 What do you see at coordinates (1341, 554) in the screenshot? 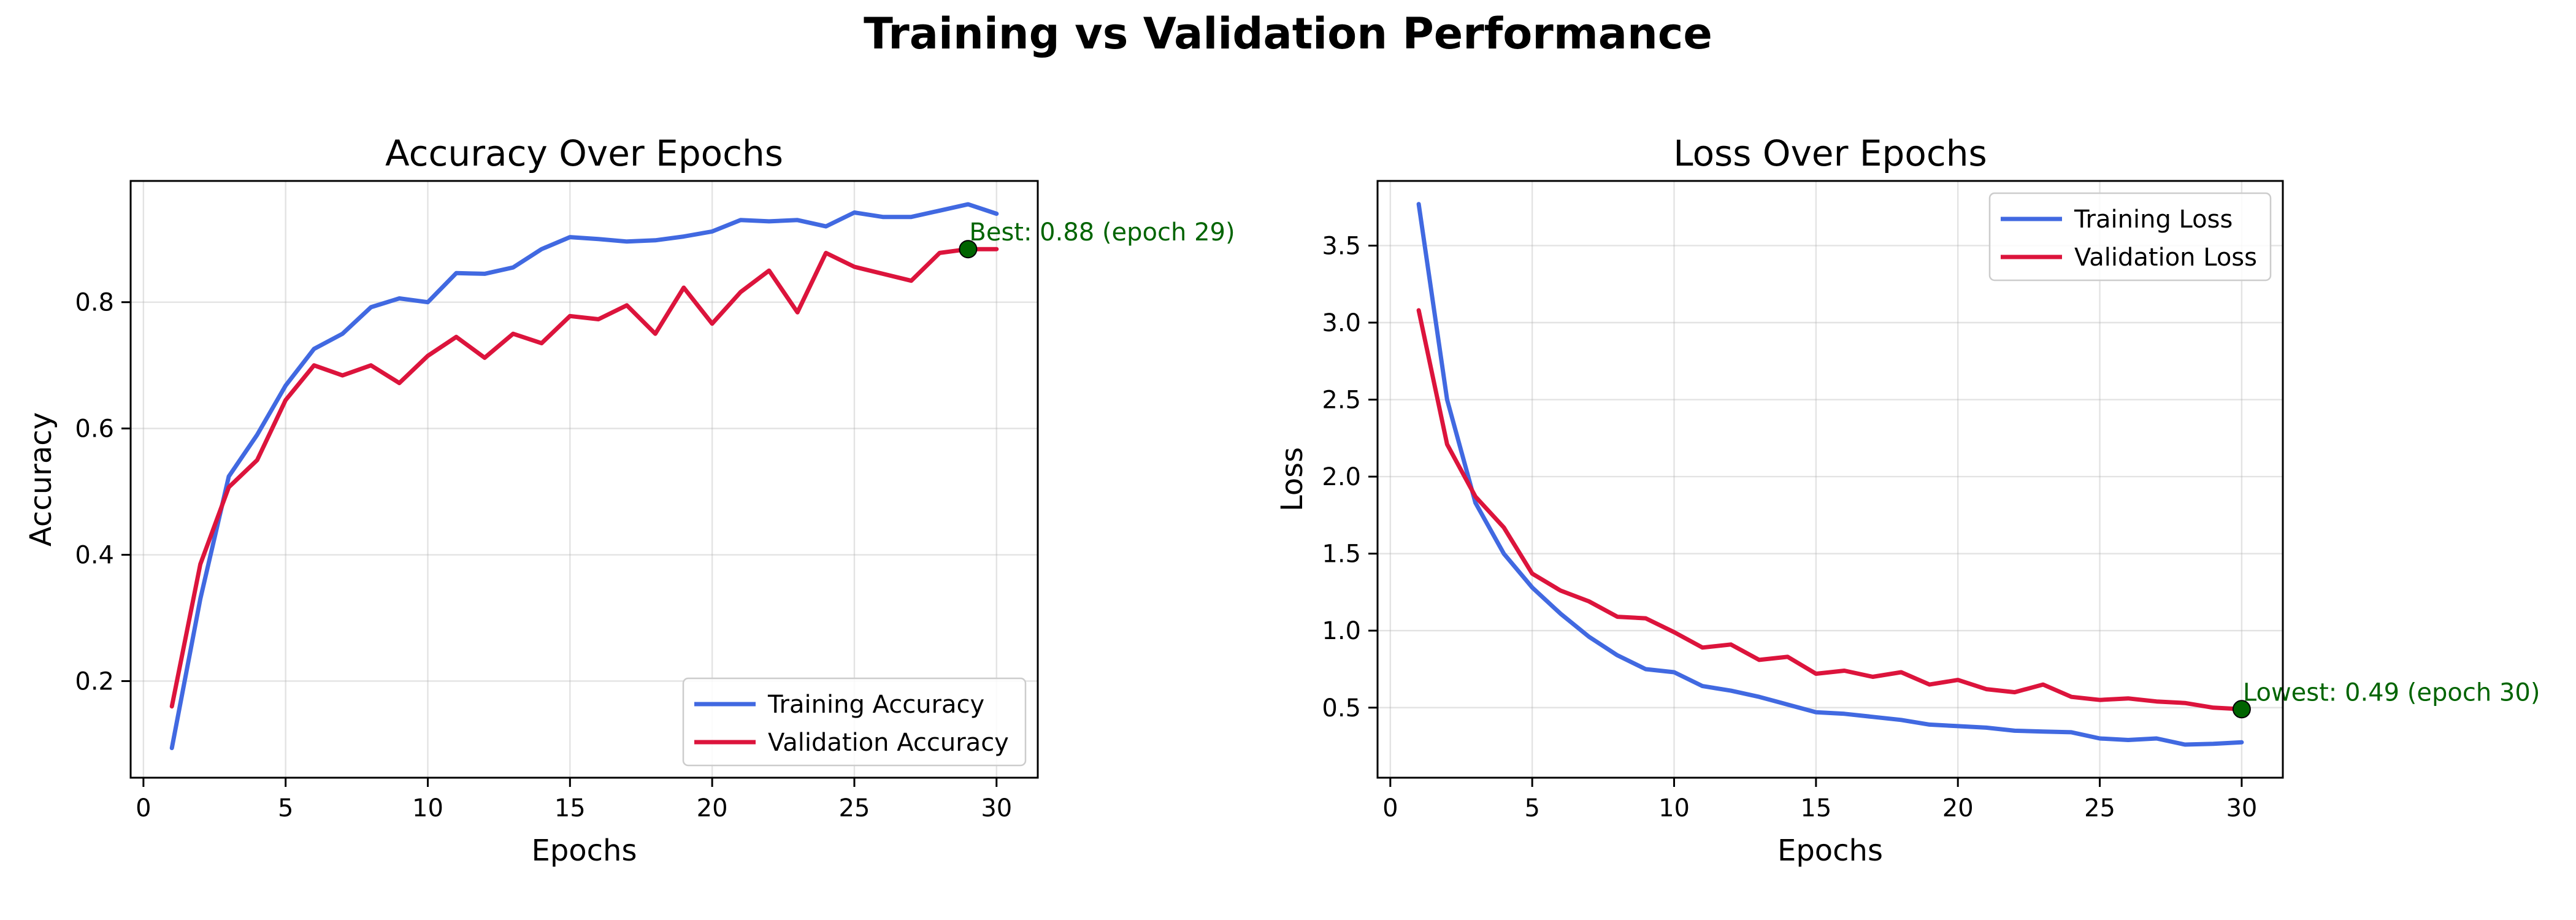
I see `loss-ytick-label: 1.5` at bounding box center [1341, 554].